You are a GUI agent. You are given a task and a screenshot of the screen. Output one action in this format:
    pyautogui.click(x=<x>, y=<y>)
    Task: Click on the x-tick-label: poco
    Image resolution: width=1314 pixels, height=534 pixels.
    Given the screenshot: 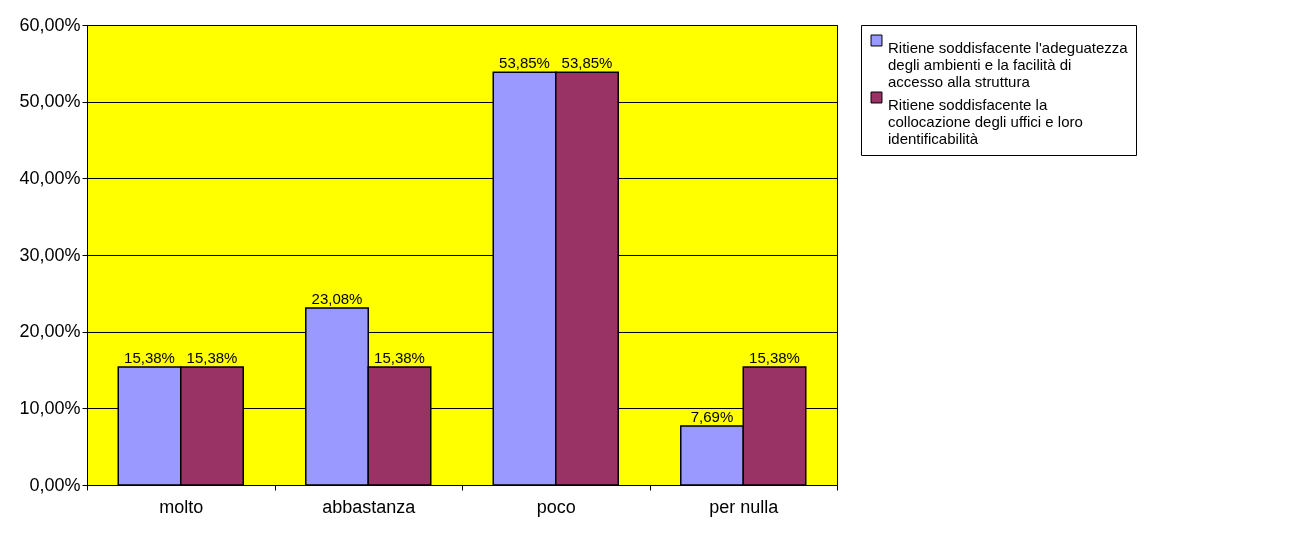 What is the action you would take?
    pyautogui.click(x=556, y=506)
    